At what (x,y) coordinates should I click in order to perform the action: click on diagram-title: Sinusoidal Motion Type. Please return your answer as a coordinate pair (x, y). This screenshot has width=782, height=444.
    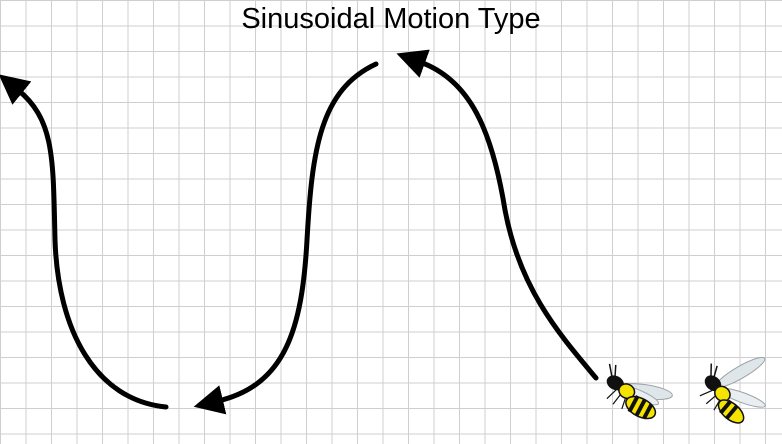
    Looking at the image, I should click on (391, 19).